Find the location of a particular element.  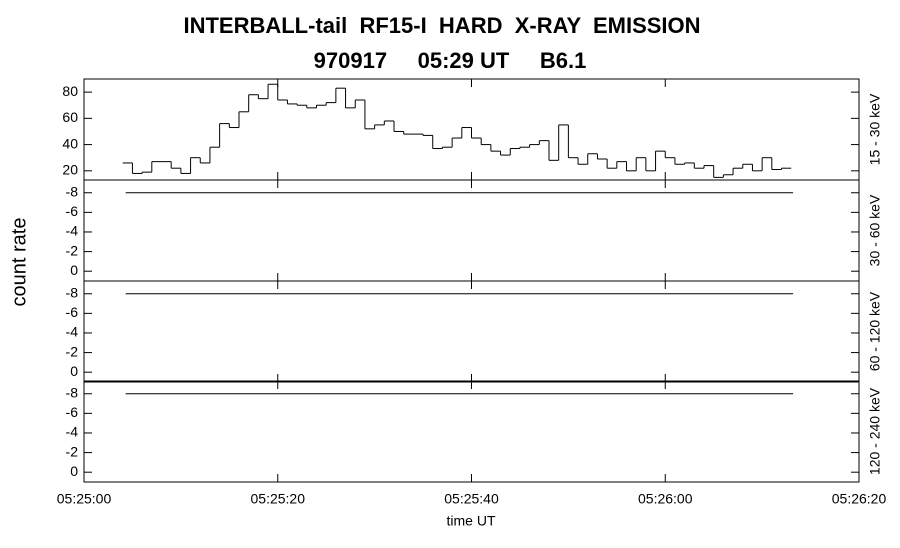

x-tick-label: 05:26:00 is located at coordinates (665, 499).